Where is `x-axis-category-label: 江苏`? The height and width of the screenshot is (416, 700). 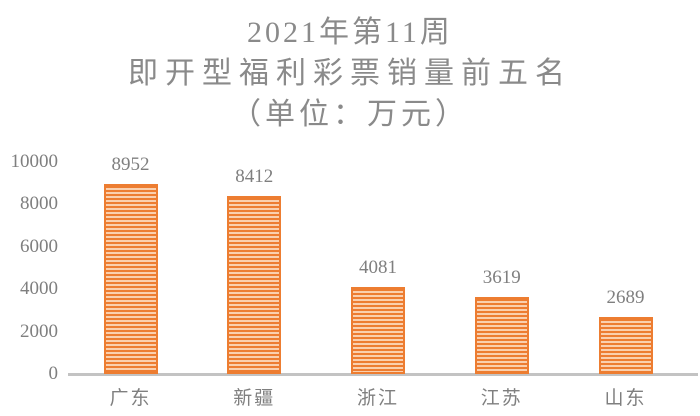 x-axis-category-label: 江苏 is located at coordinates (501, 398).